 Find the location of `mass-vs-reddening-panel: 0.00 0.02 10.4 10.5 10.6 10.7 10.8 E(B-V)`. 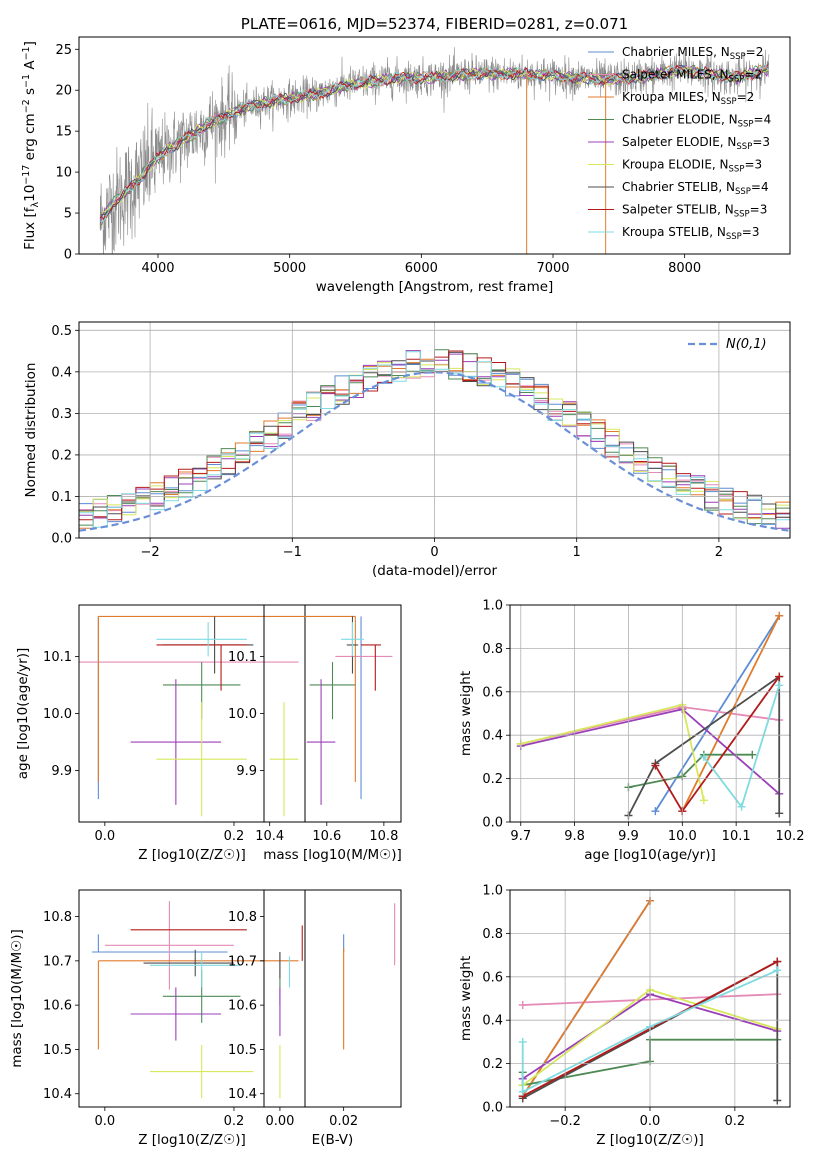

mass-vs-reddening-panel: 0.00 0.02 10.4 10.5 10.6 10.7 10.8 E(B-V) is located at coordinates (315, 1018).